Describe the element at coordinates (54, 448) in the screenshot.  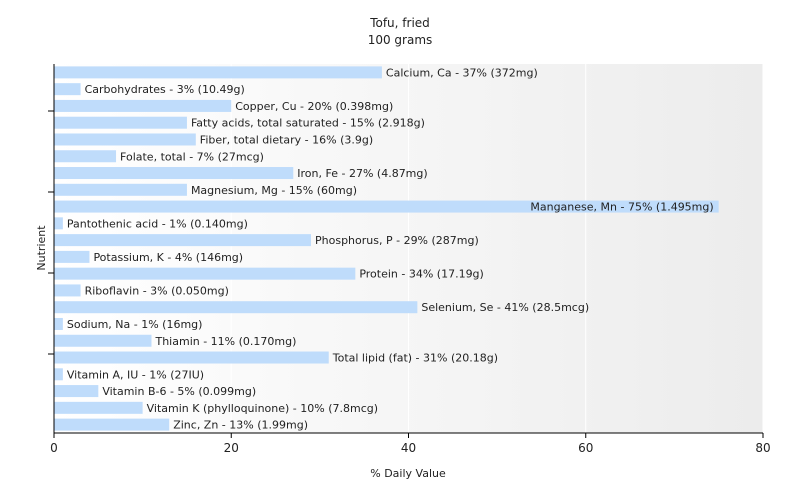
I see `x-tick-label: 0` at that location.